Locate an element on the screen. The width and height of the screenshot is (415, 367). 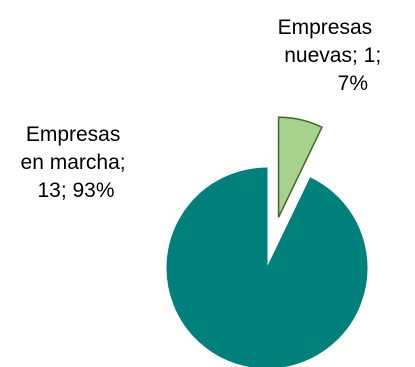
data-label-empresas-nuevas: Empresas nuevas; 1; 7% is located at coordinates (332, 55).